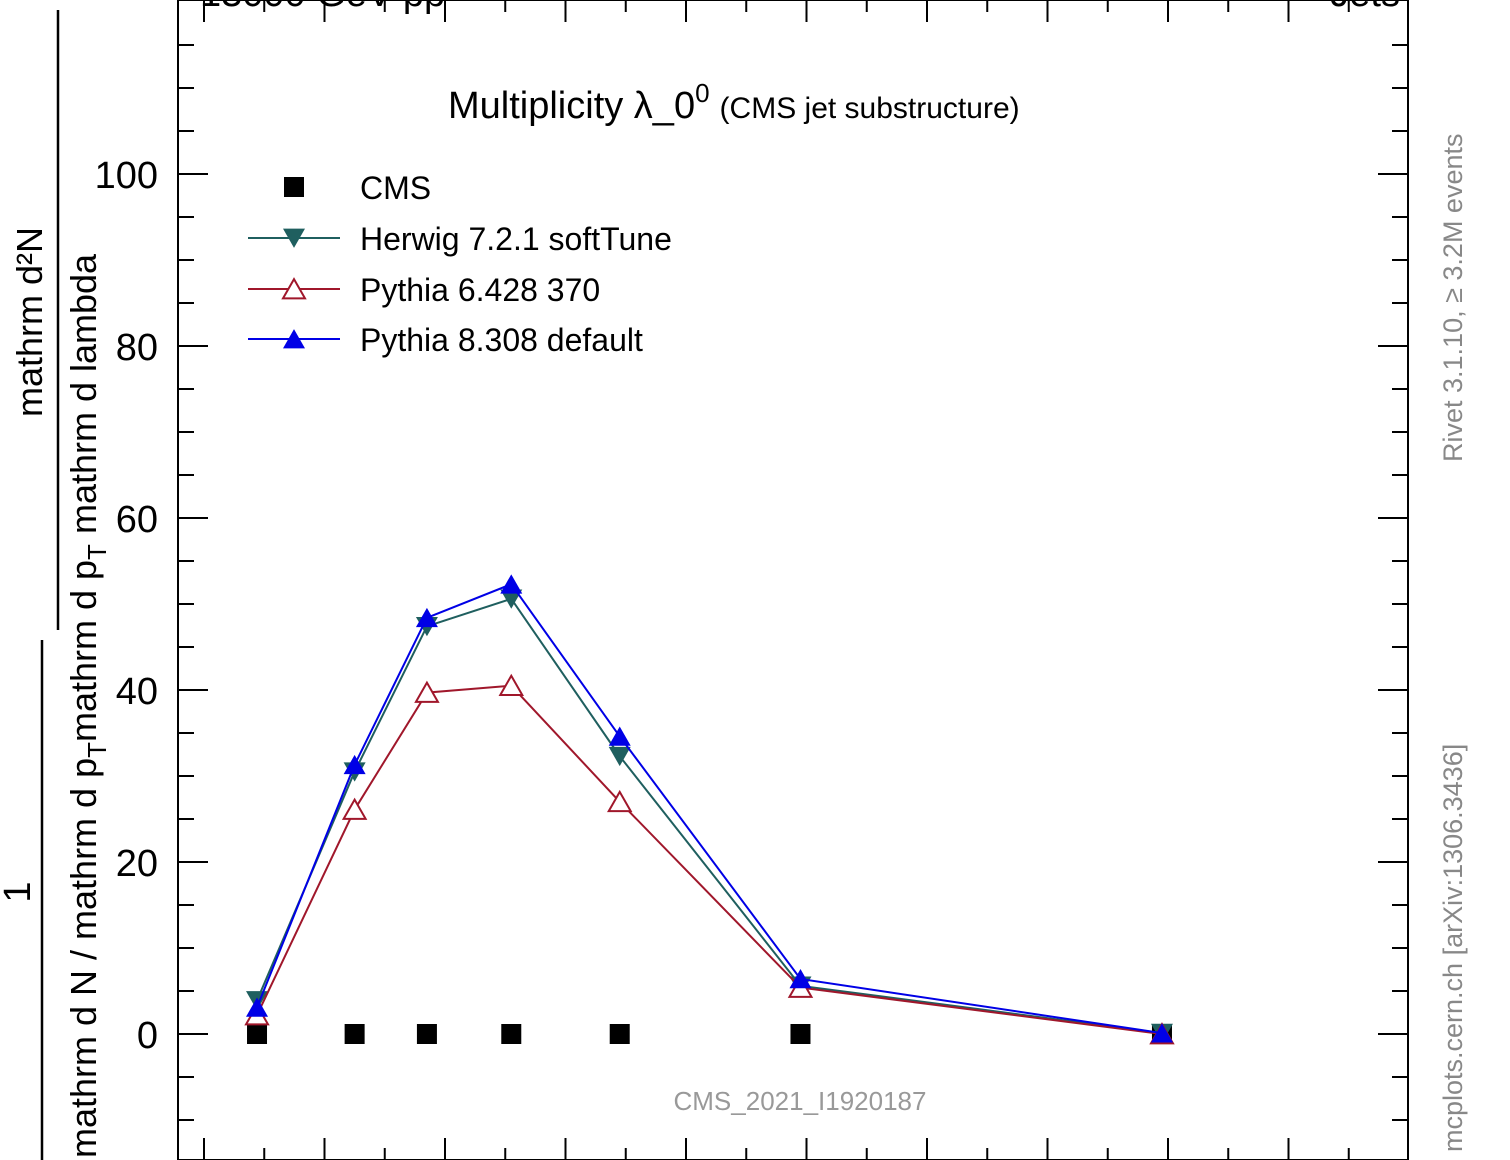  I want to click on legend-entry: CMS, so click(357, 188).